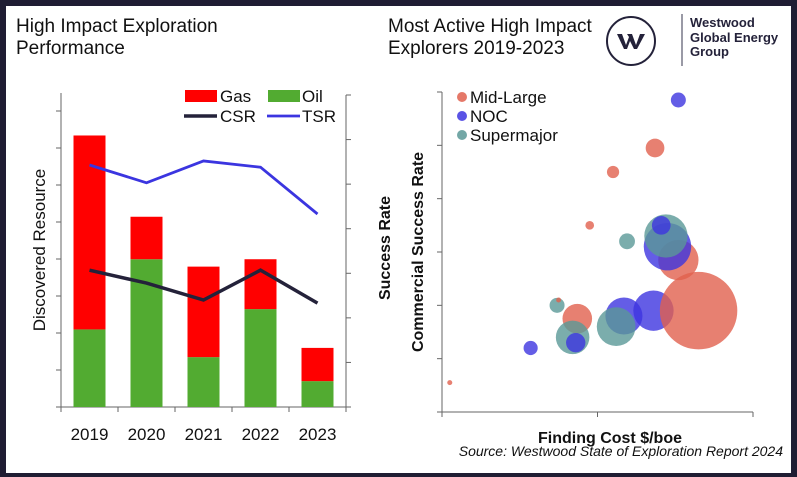  Describe the element at coordinates (146, 238) in the screenshot. I see `bar-gas-2020` at that location.